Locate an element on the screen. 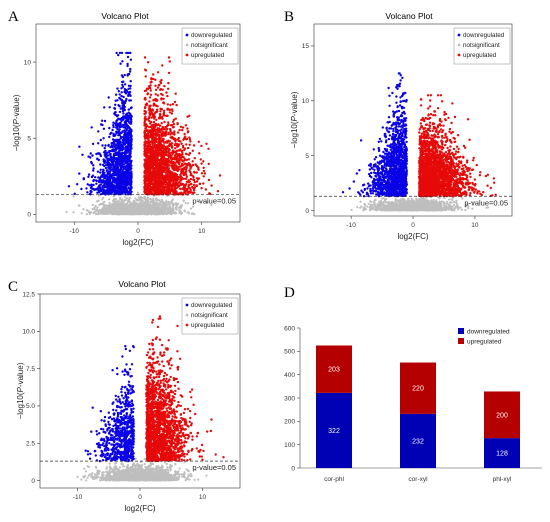 The width and height of the screenshot is (550, 522). legend-label: notsignificant is located at coordinates (209, 45).